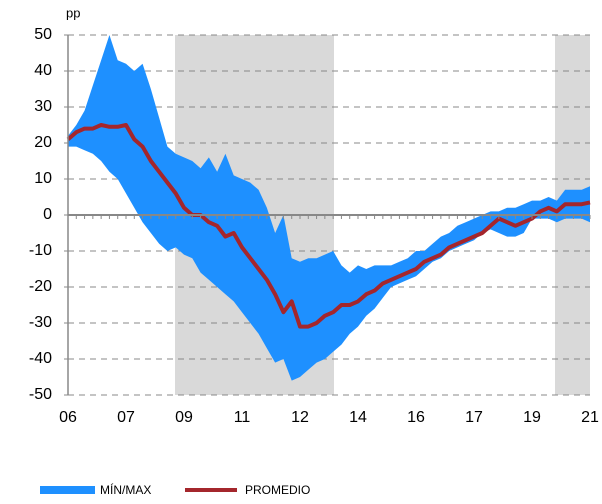  Describe the element at coordinates (43, 178) in the screenshot. I see `y-tick-label: 10` at that location.